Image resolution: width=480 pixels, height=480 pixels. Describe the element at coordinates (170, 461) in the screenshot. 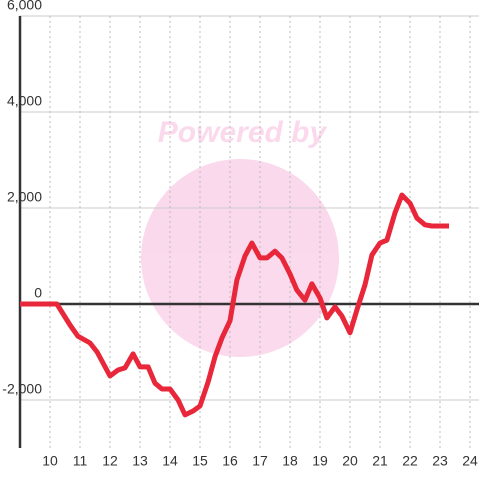

I see `x-tick-label: 14` at that location.